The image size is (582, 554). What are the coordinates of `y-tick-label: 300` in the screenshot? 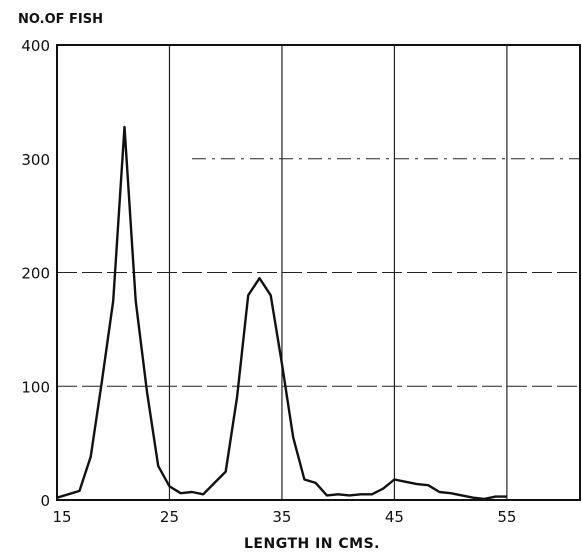 It's located at (35, 160).